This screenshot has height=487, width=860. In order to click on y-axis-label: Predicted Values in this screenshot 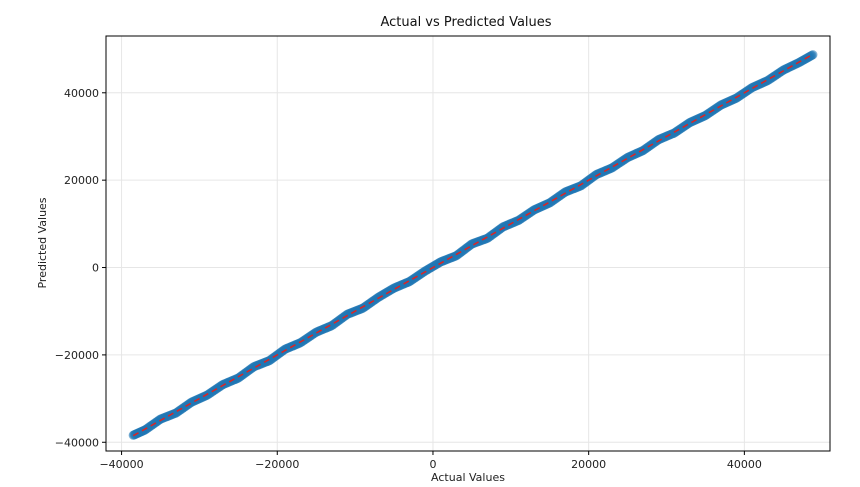, I will do `click(42, 242)`.